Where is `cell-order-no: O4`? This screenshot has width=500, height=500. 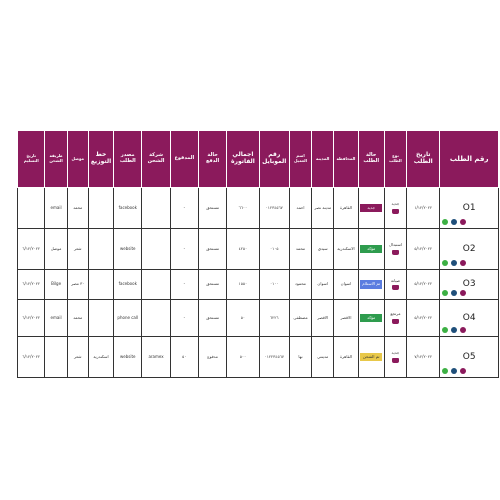
cell-order-no: O4 is located at coordinates (469, 318).